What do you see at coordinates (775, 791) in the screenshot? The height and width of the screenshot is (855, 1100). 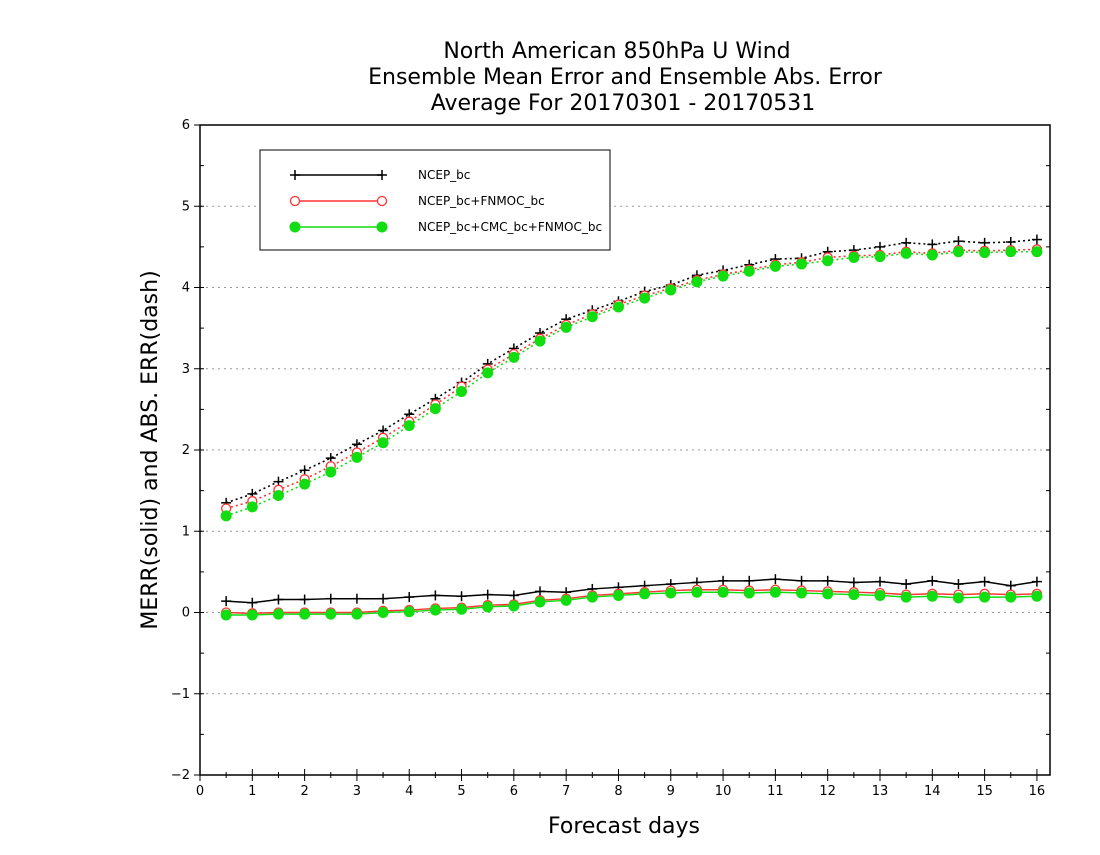 I see `x-tick-label: 11` at bounding box center [775, 791].